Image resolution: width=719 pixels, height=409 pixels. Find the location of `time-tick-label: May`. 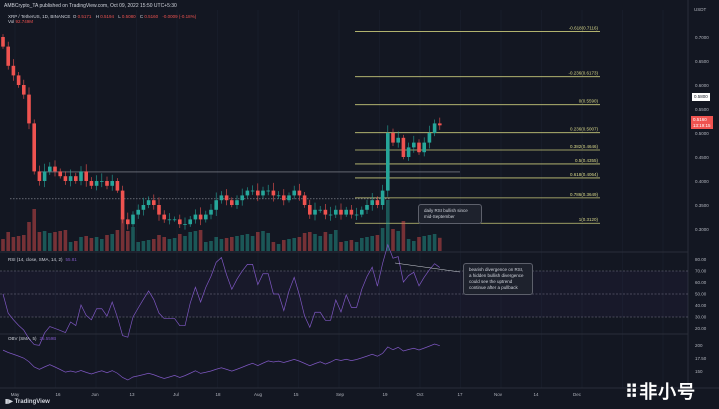

time-tick-label: May is located at coordinates (15, 394).